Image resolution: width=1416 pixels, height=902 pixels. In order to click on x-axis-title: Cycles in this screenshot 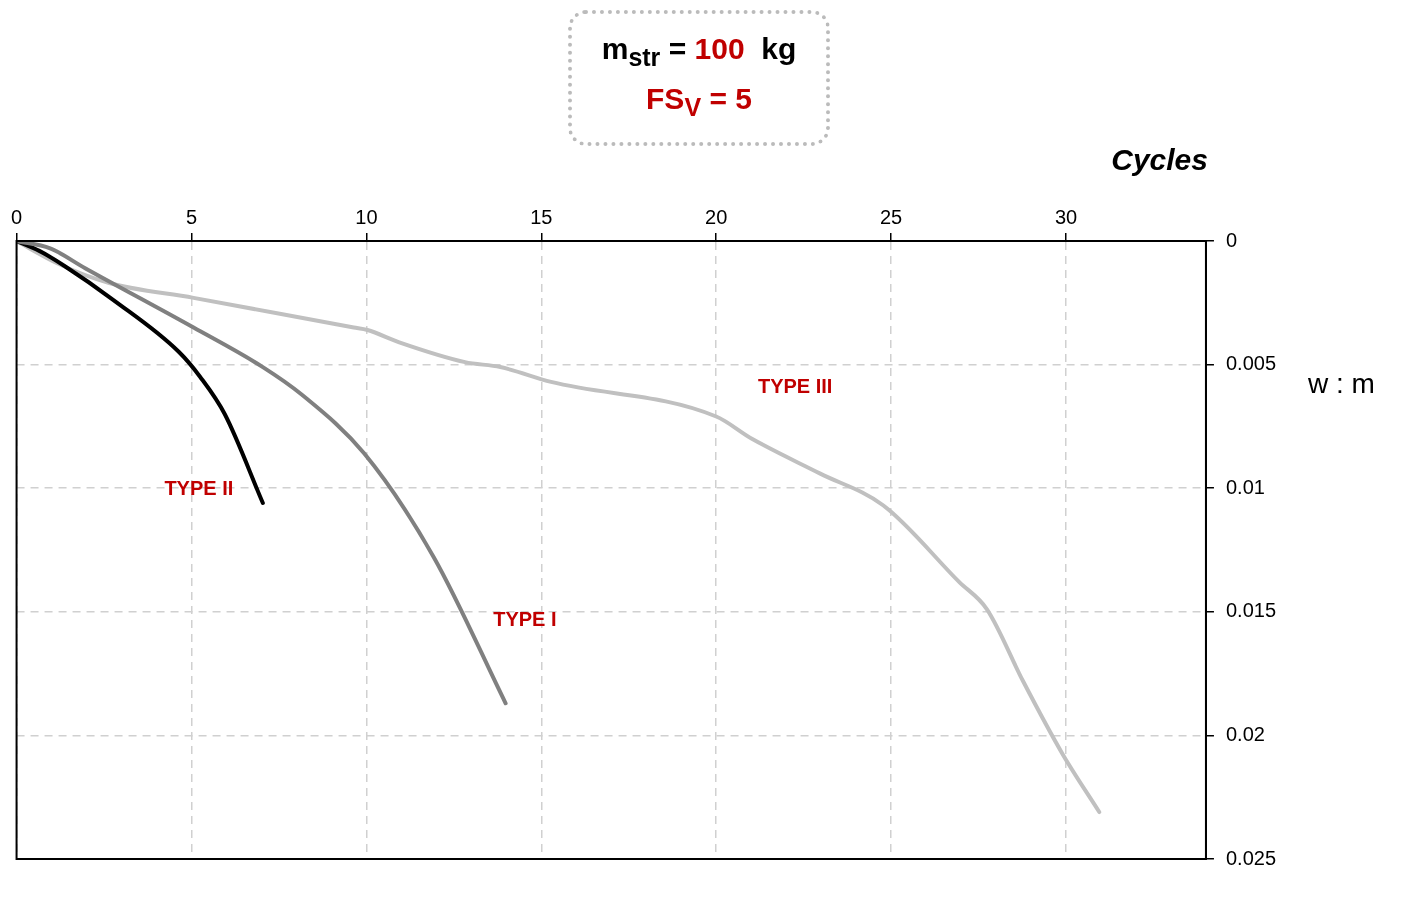, I will do `click(1159, 160)`.